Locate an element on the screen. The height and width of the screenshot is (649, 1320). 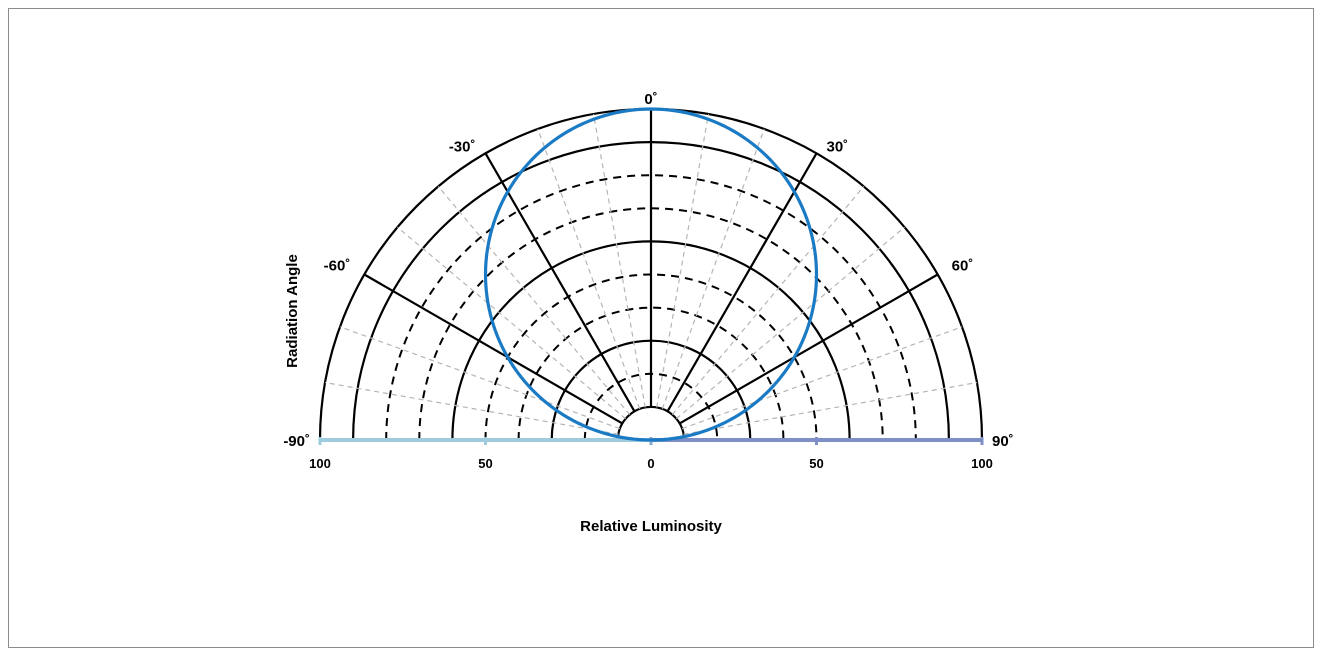
angle-label: -30˚ is located at coordinates (462, 146).